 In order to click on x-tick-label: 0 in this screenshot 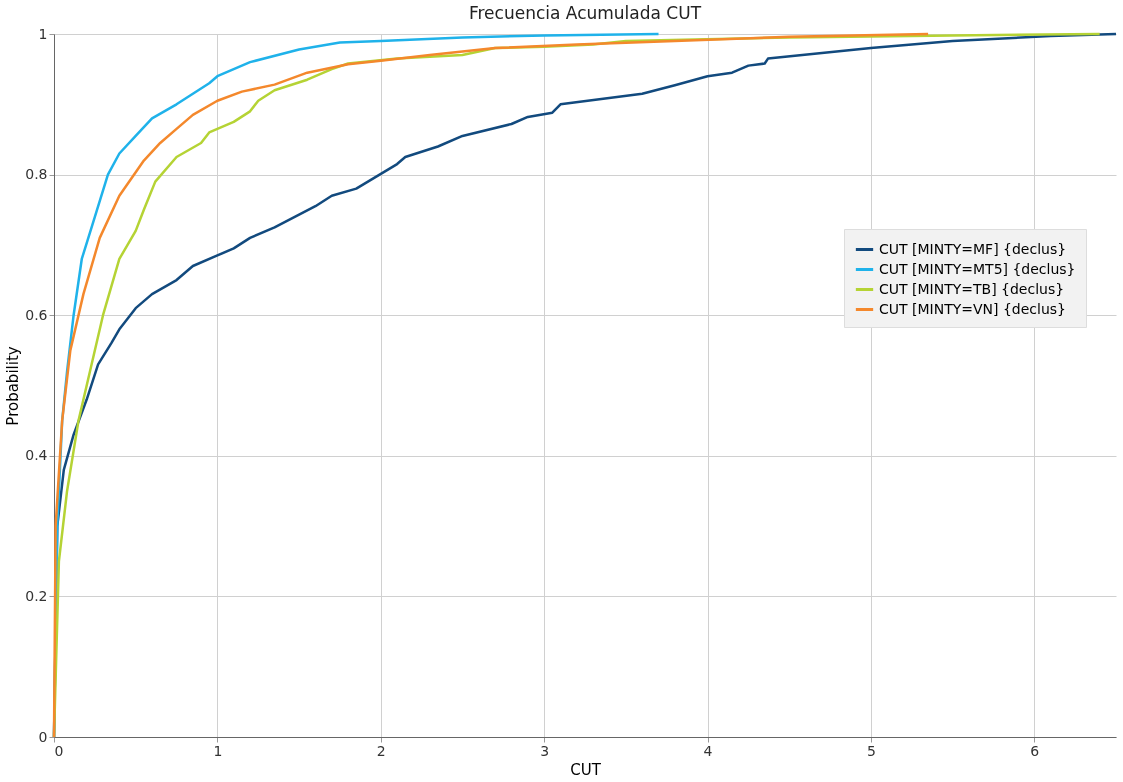, I will do `click(59, 750)`.